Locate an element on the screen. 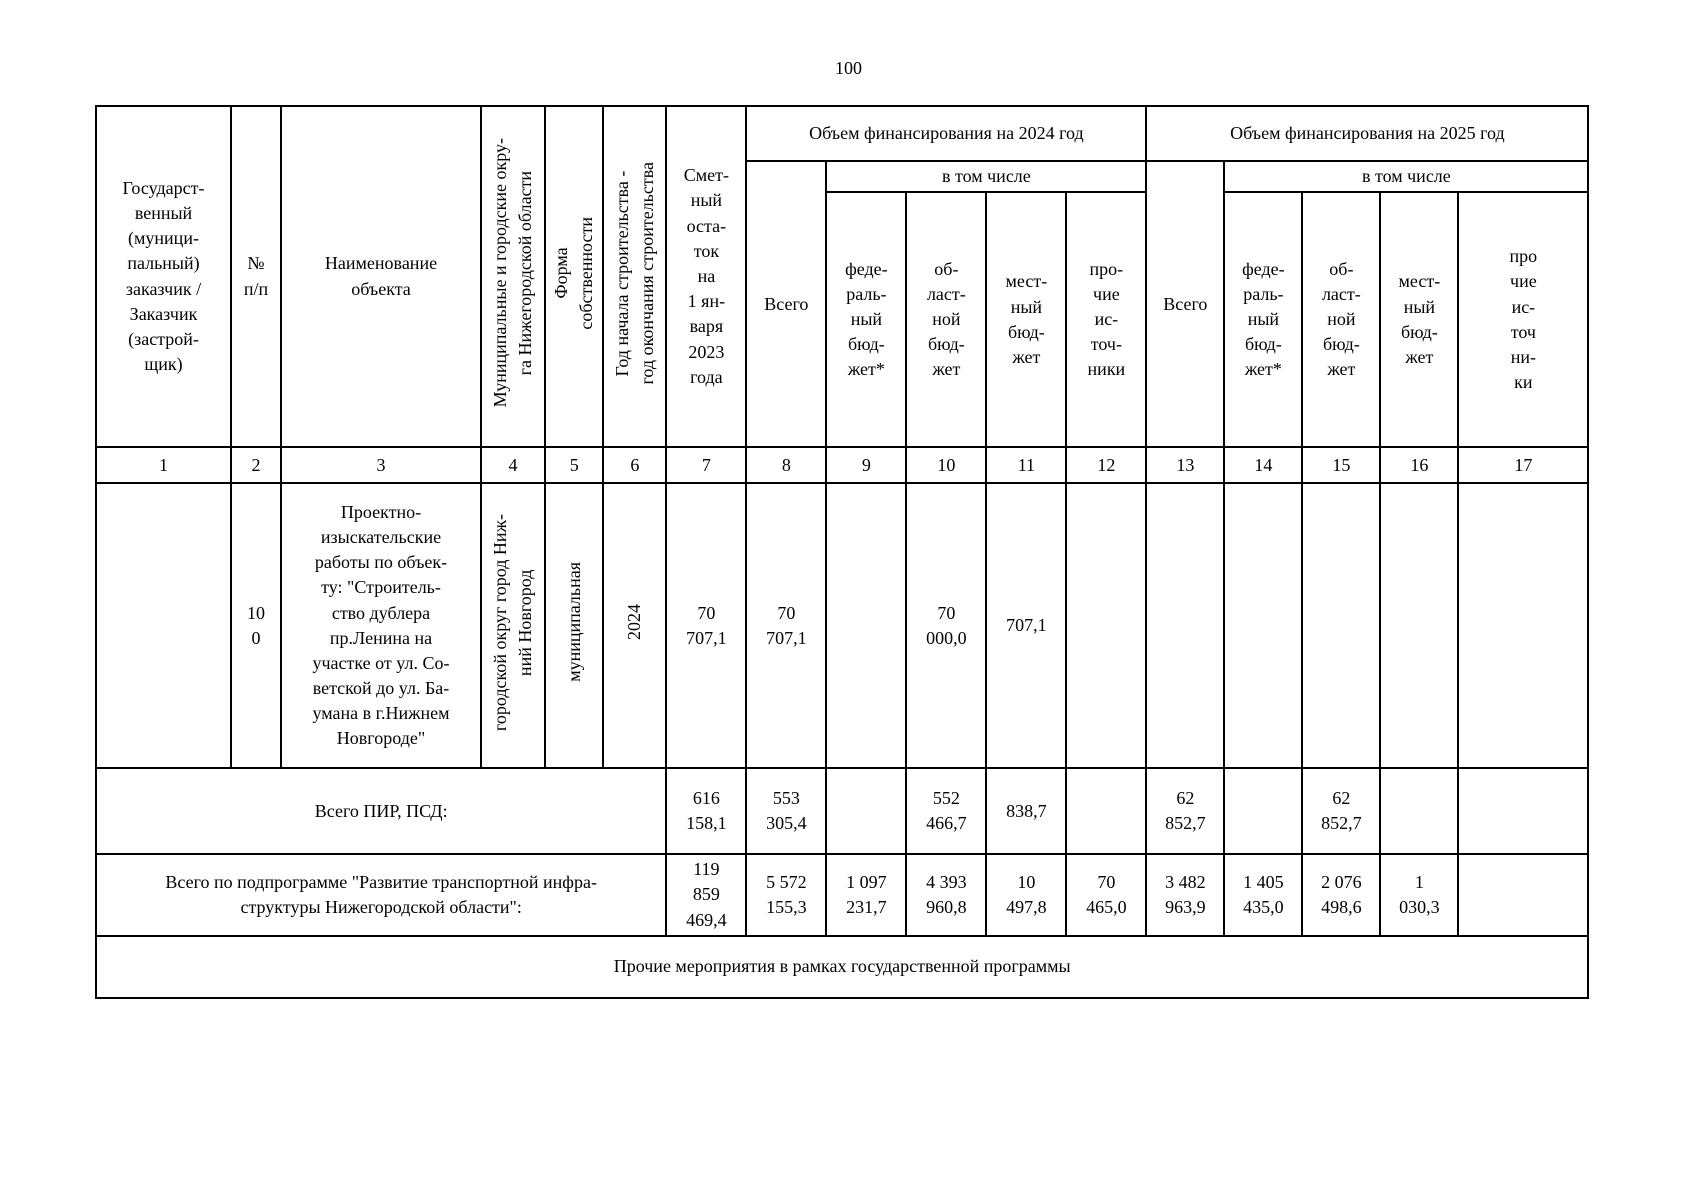  project-ownership-text: муниципальная is located at coordinates (573, 622).